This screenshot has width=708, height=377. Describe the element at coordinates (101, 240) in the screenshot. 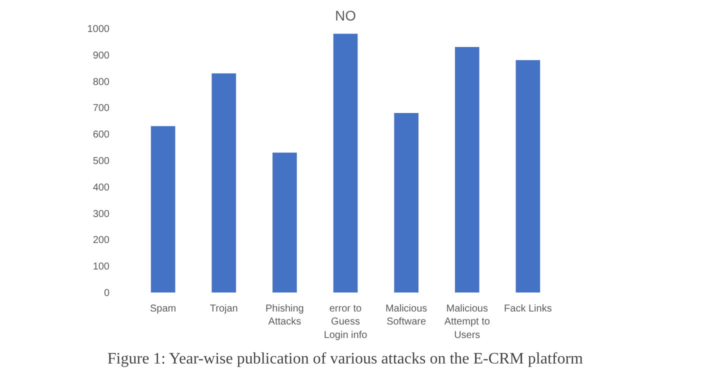

I see `y-tick-label: 200` at that location.